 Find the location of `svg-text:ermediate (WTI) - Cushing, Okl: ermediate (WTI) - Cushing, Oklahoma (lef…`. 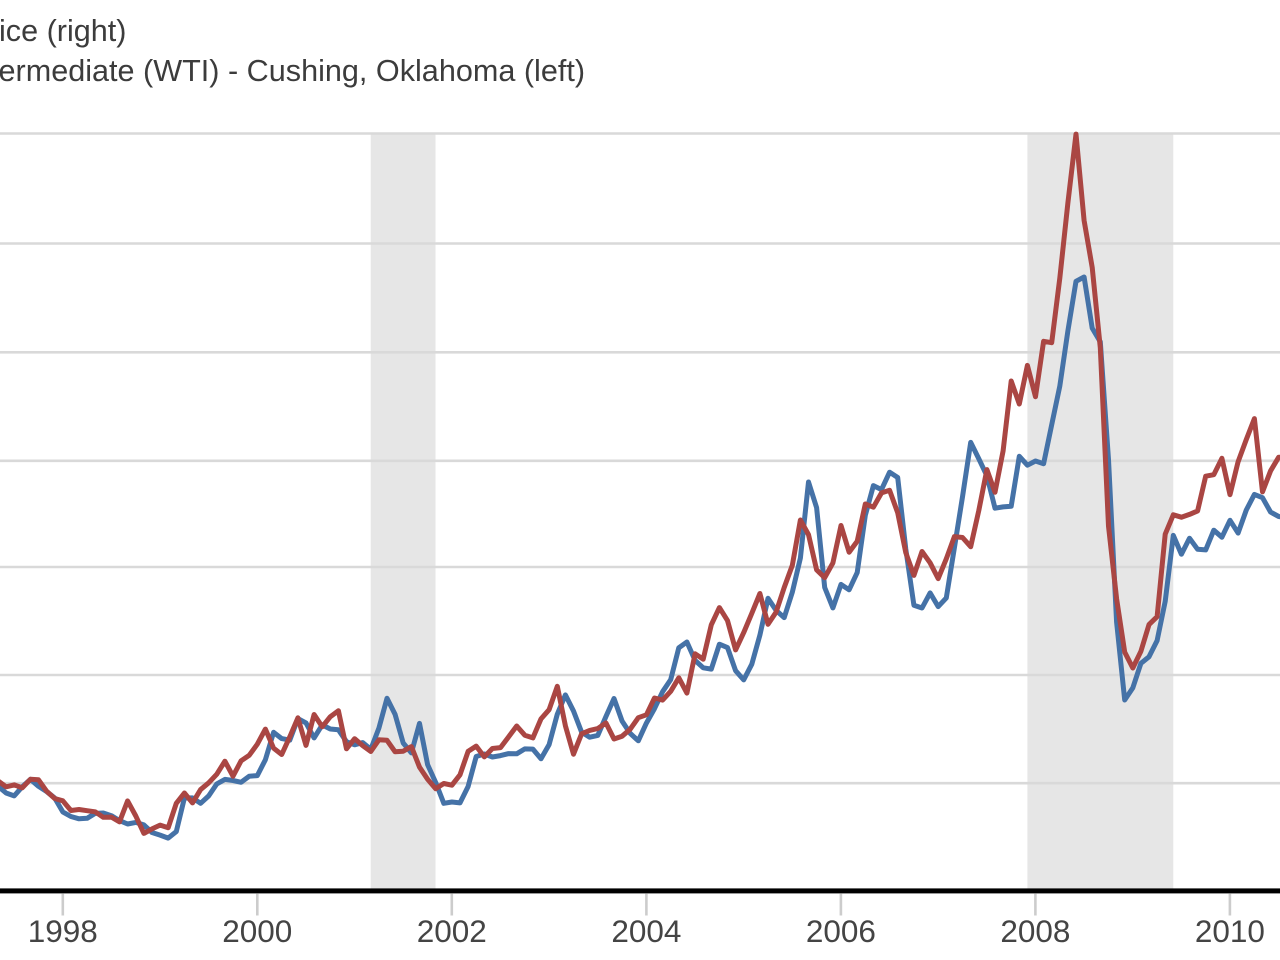

svg-text:ermediate (WTI) - Cushing, Okl: ermediate (WTI) - Cushing, Oklahoma (lef… is located at coordinates (292, 71).